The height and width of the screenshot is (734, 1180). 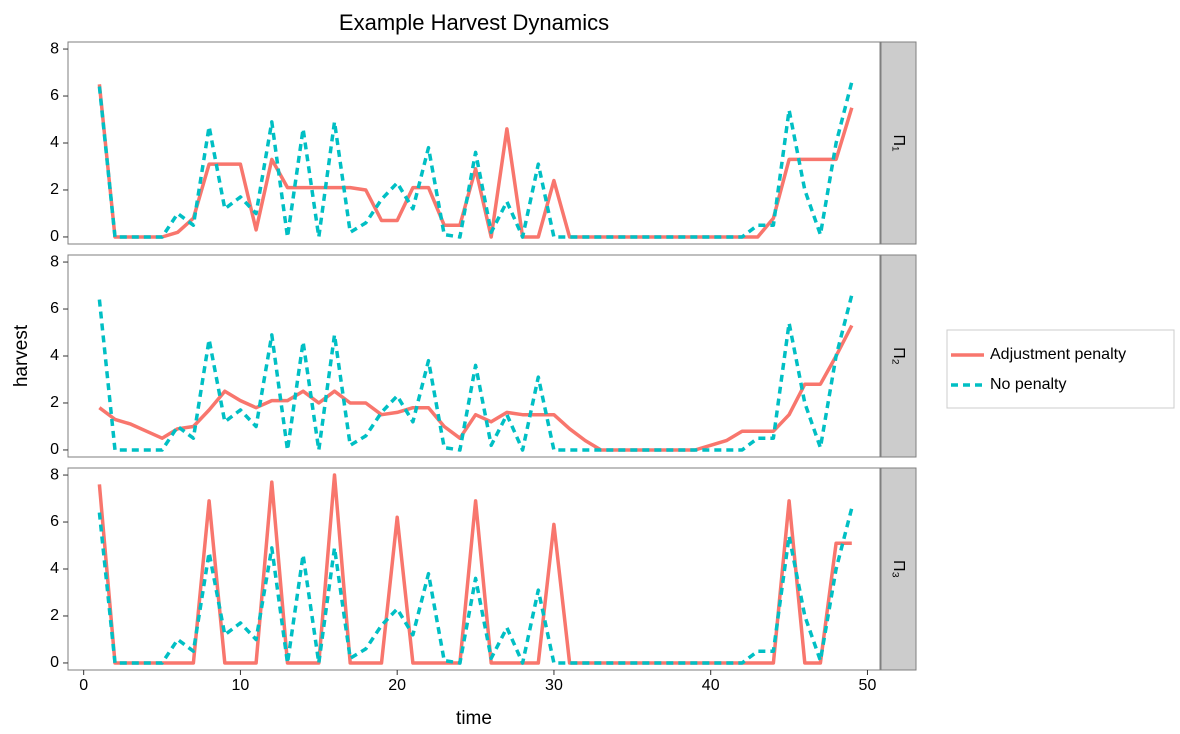 I want to click on x-tick-label: 10, so click(x=241, y=685).